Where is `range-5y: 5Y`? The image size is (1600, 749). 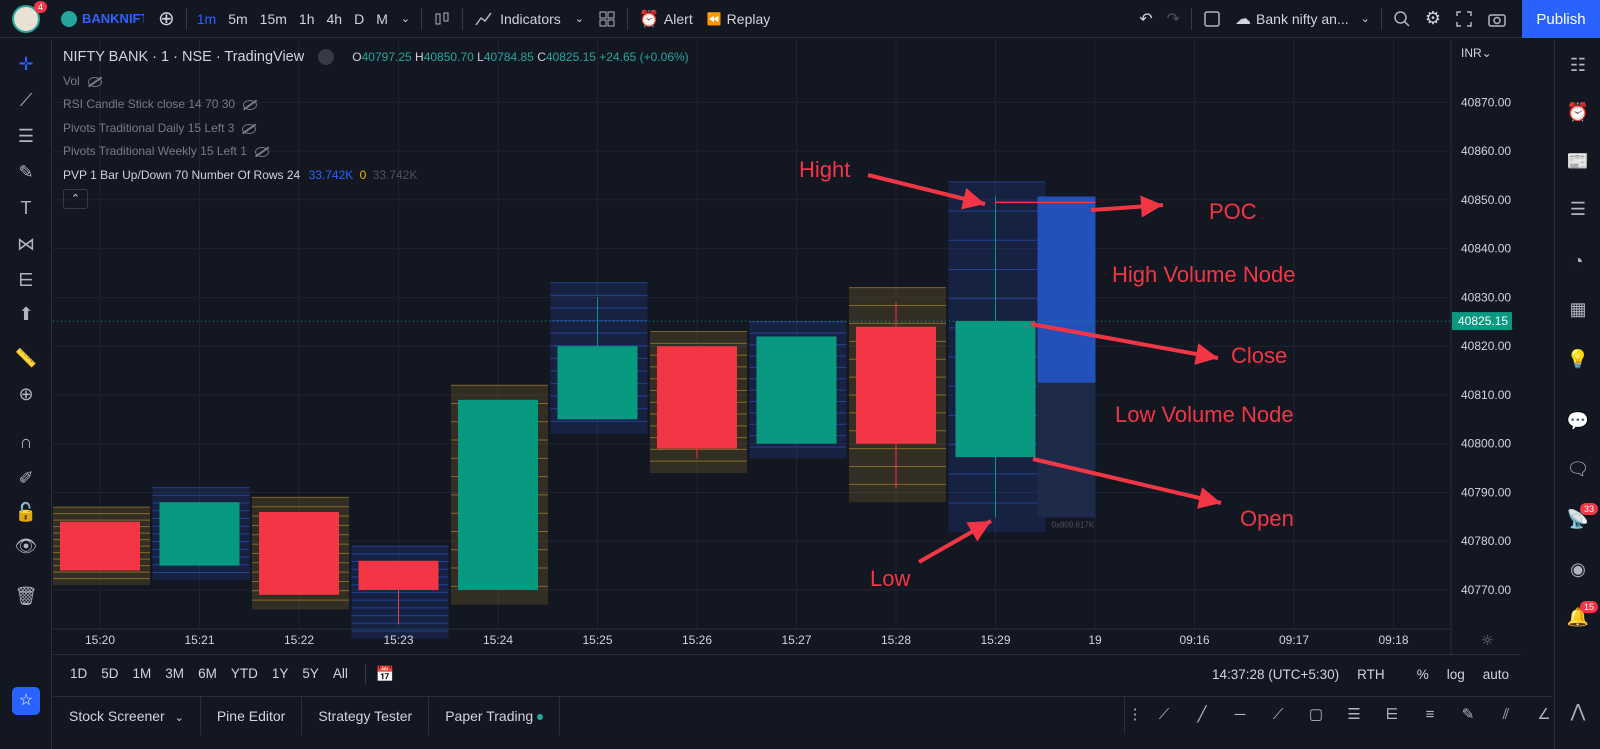 range-5y: 5Y is located at coordinates (310, 673).